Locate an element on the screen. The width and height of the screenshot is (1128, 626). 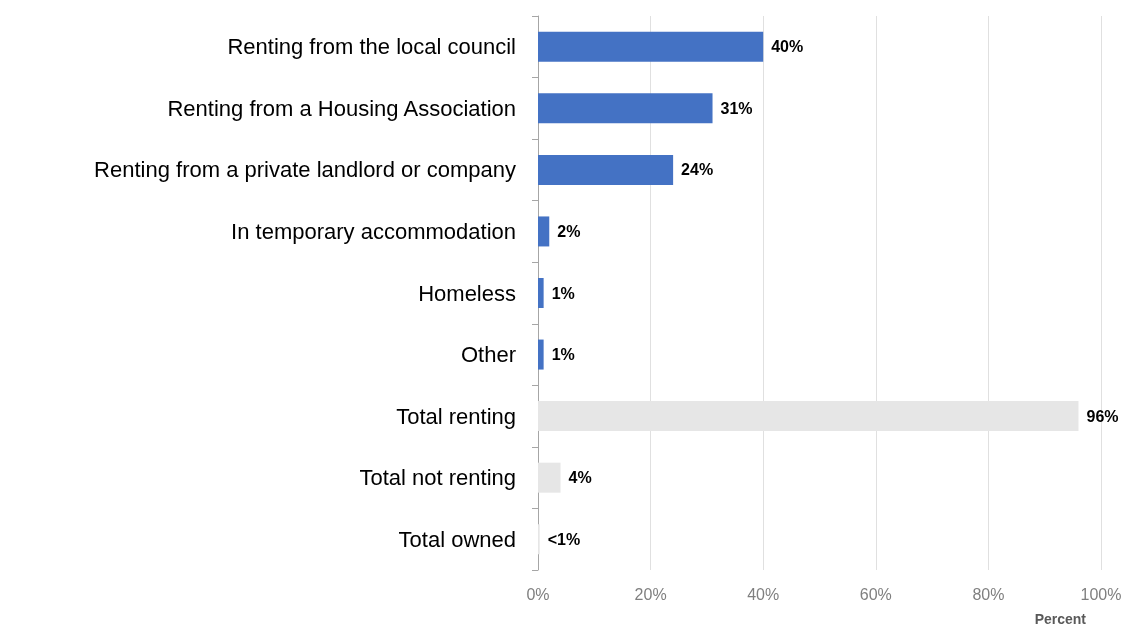
x-tick-label: 100% is located at coordinates (1101, 594).